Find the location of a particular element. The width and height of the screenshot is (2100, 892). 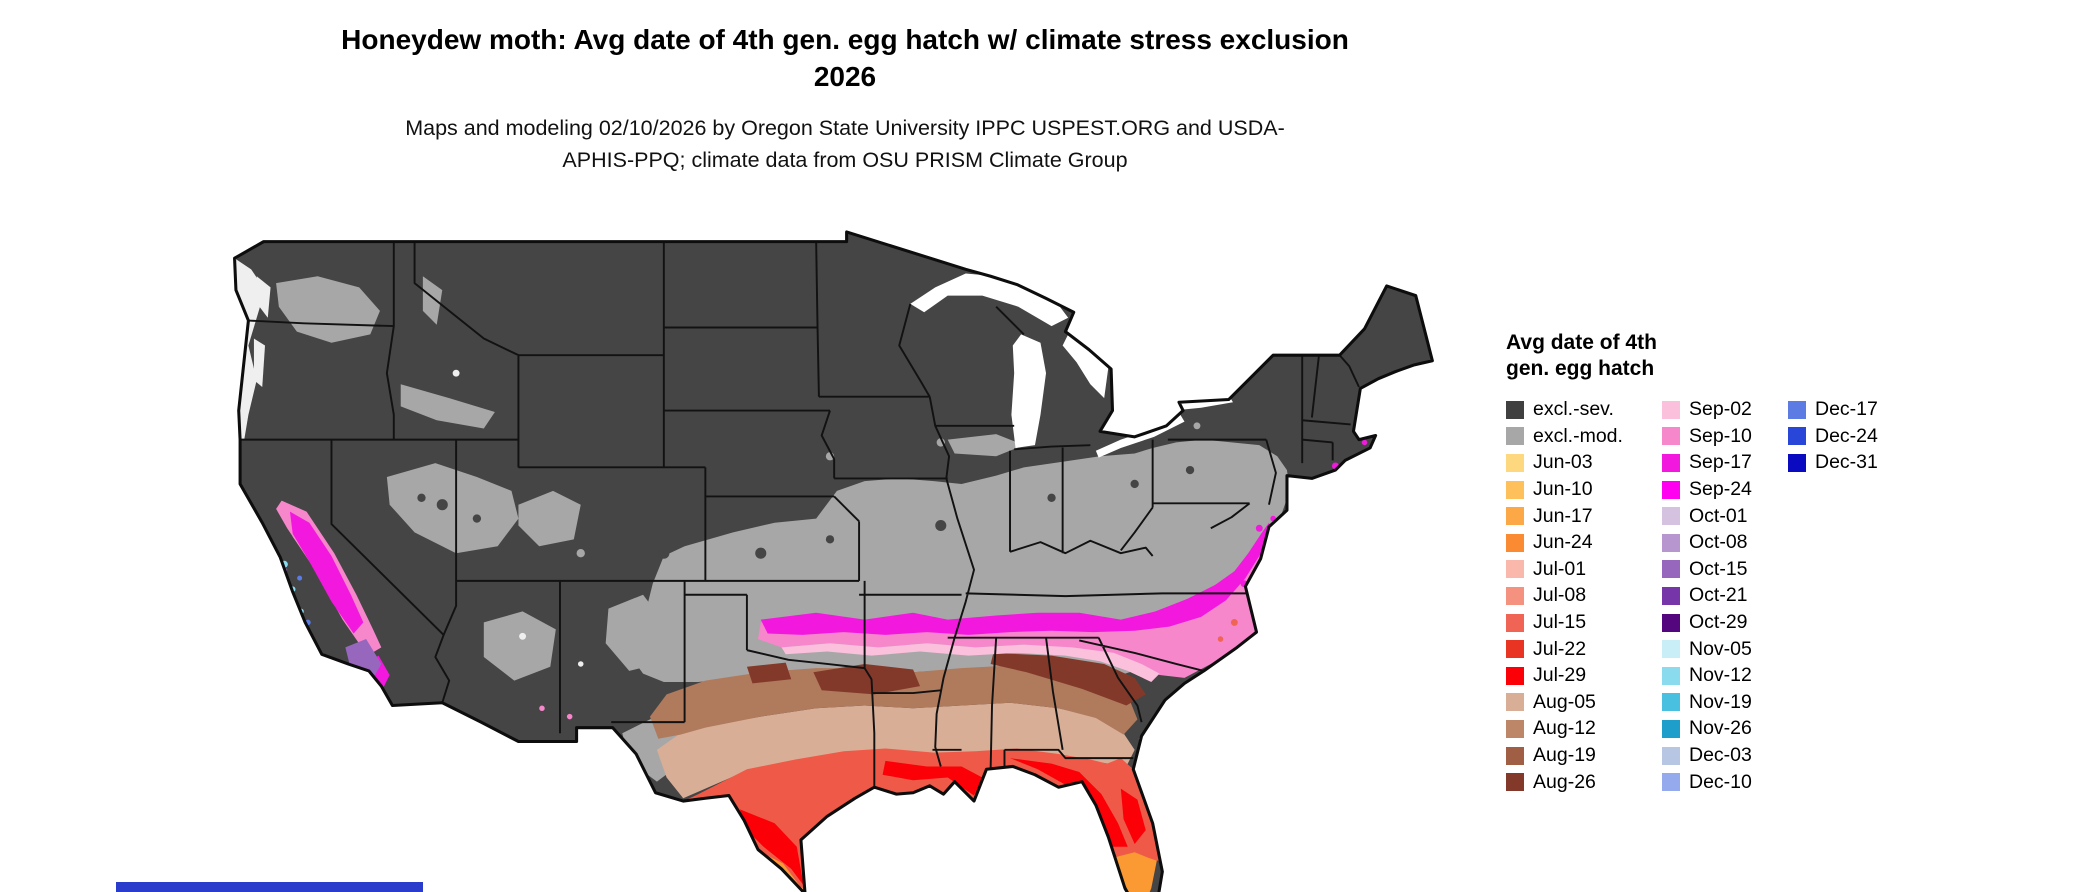

legend-item: Nov-05 is located at coordinates (1725, 649).